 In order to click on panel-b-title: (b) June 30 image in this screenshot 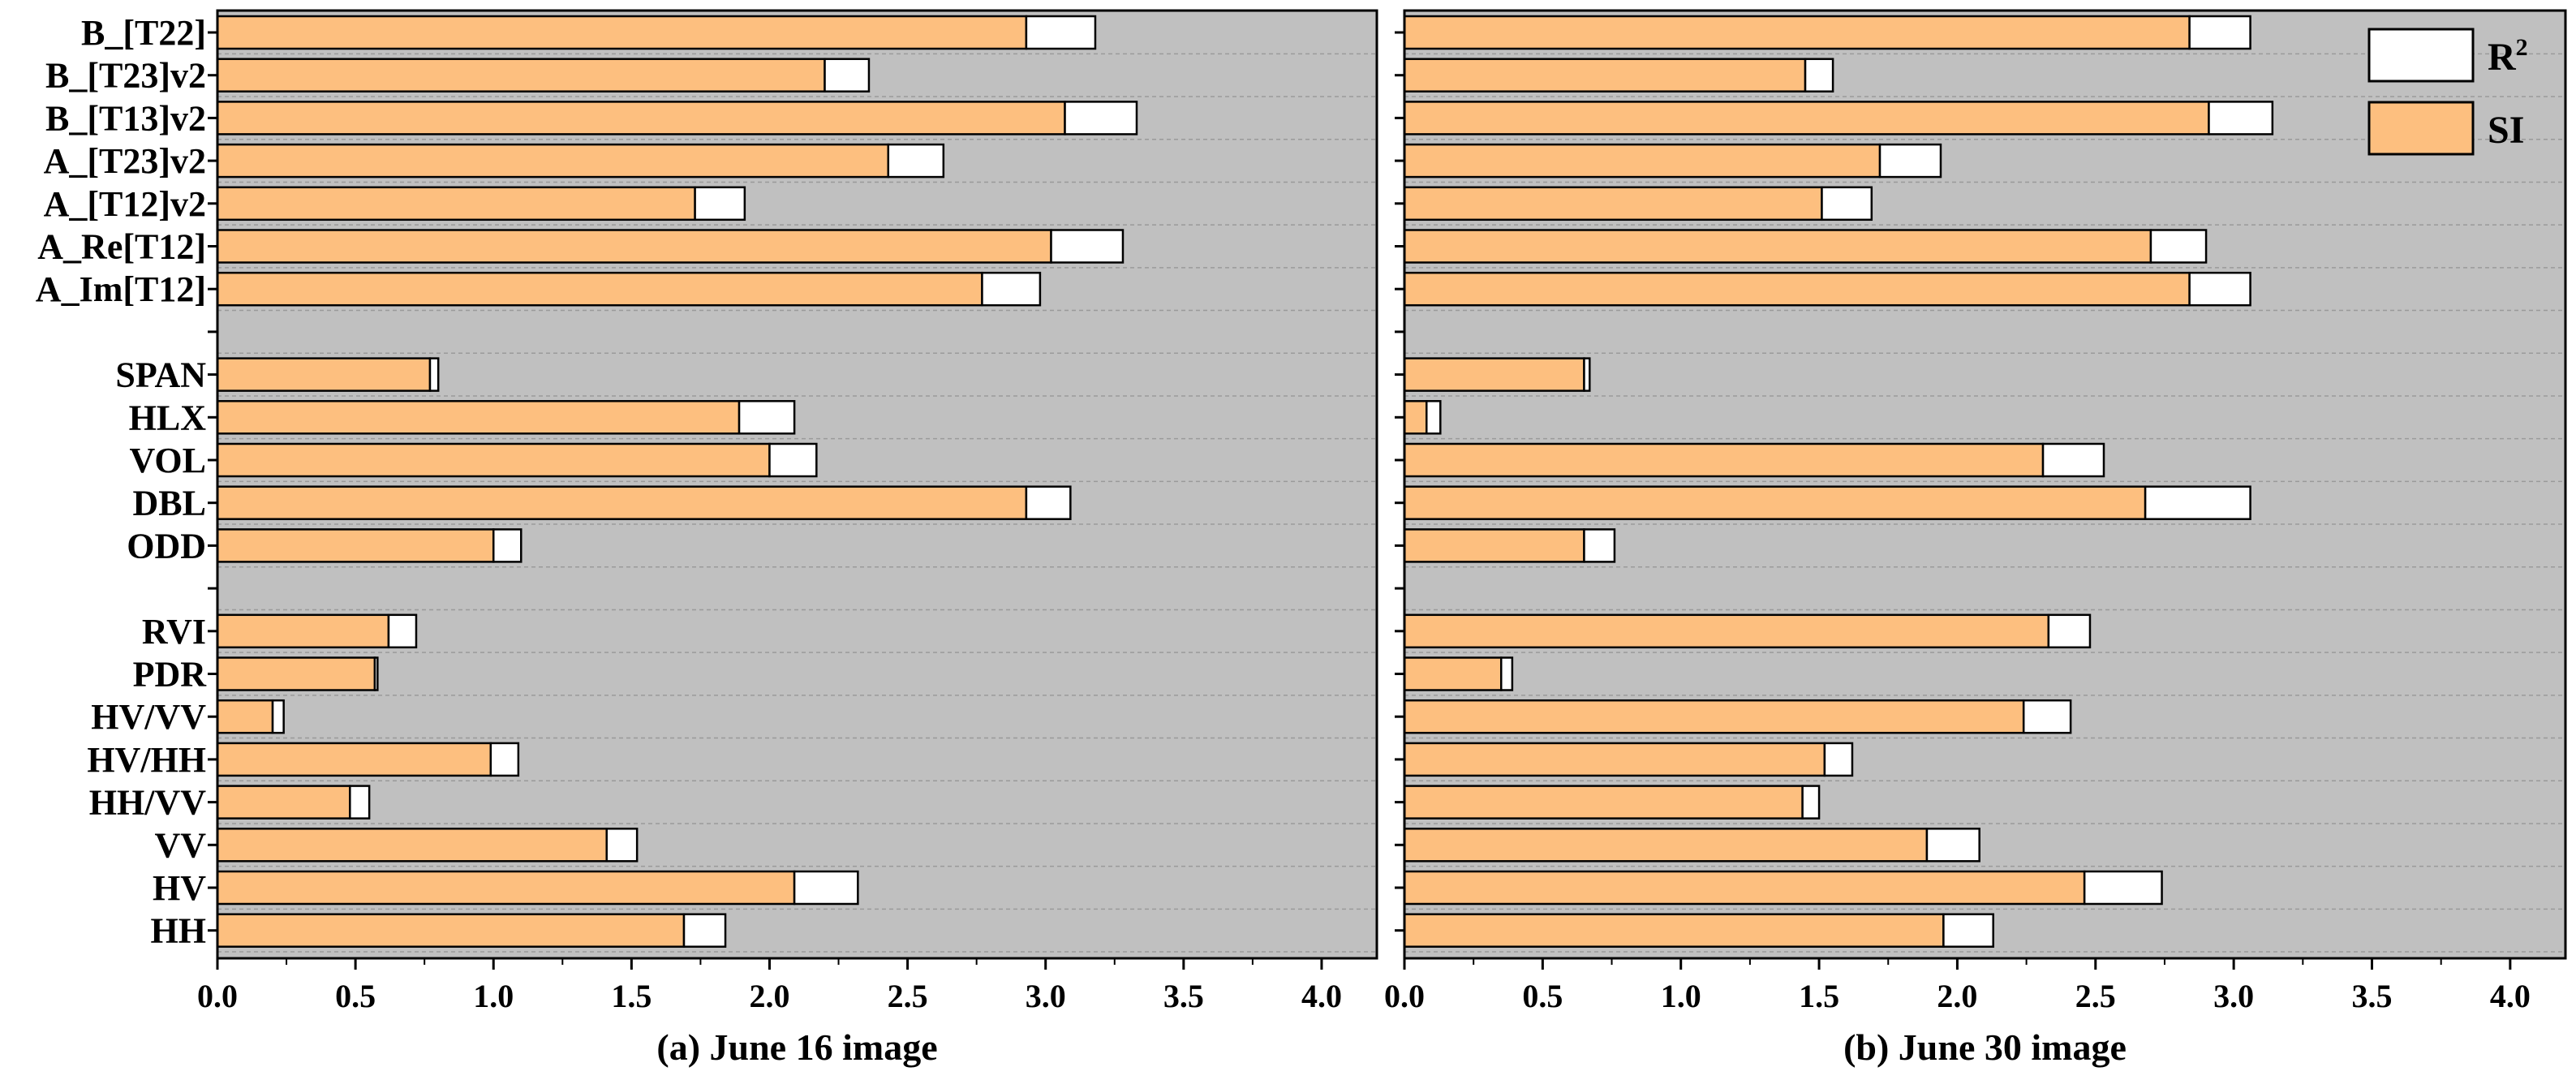, I will do `click(1985, 1047)`.